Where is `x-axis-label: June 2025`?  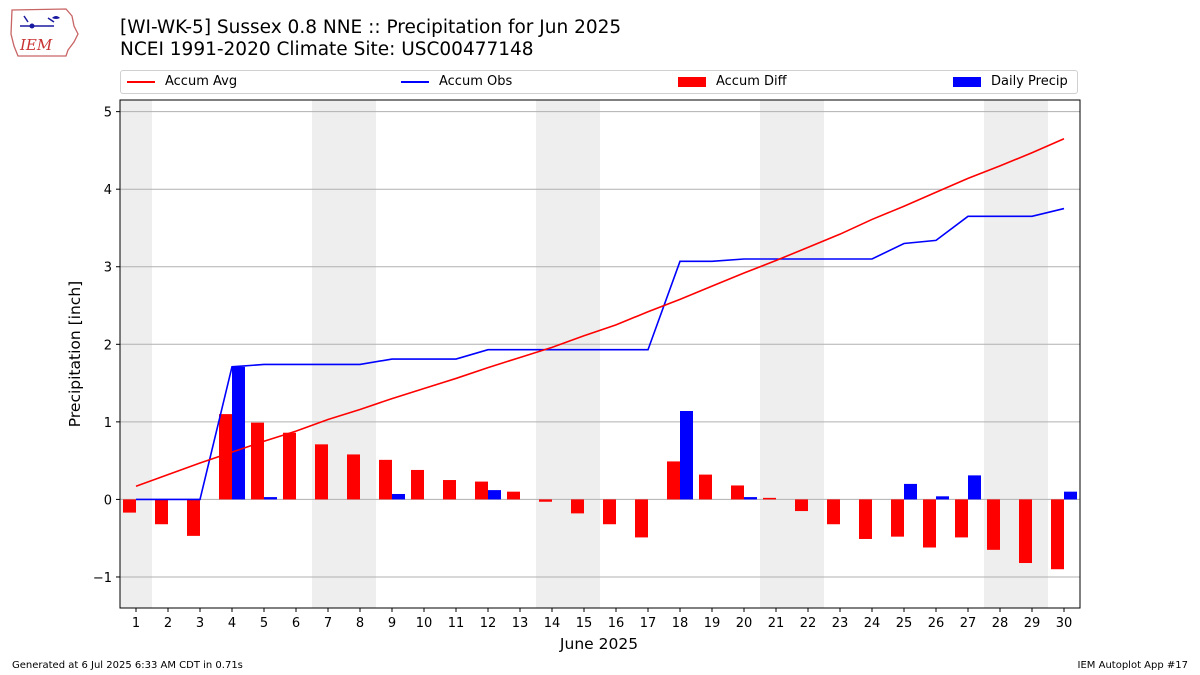
x-axis-label: June 2025 is located at coordinates (598, 644).